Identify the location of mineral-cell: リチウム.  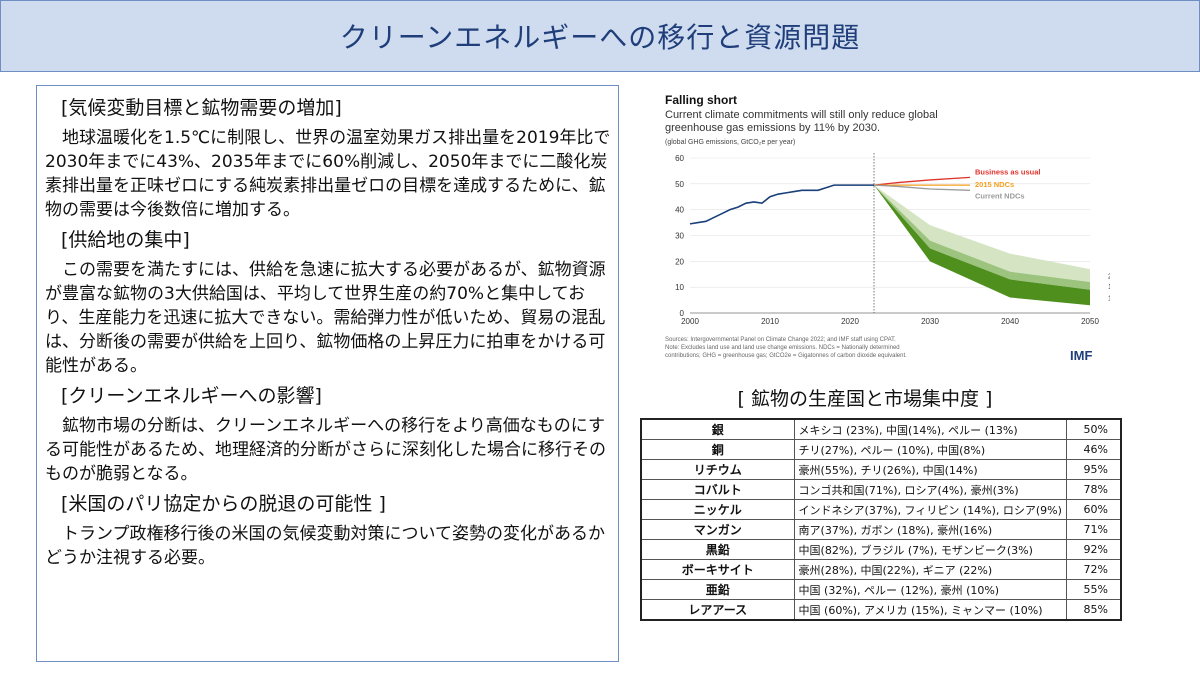
(717, 469).